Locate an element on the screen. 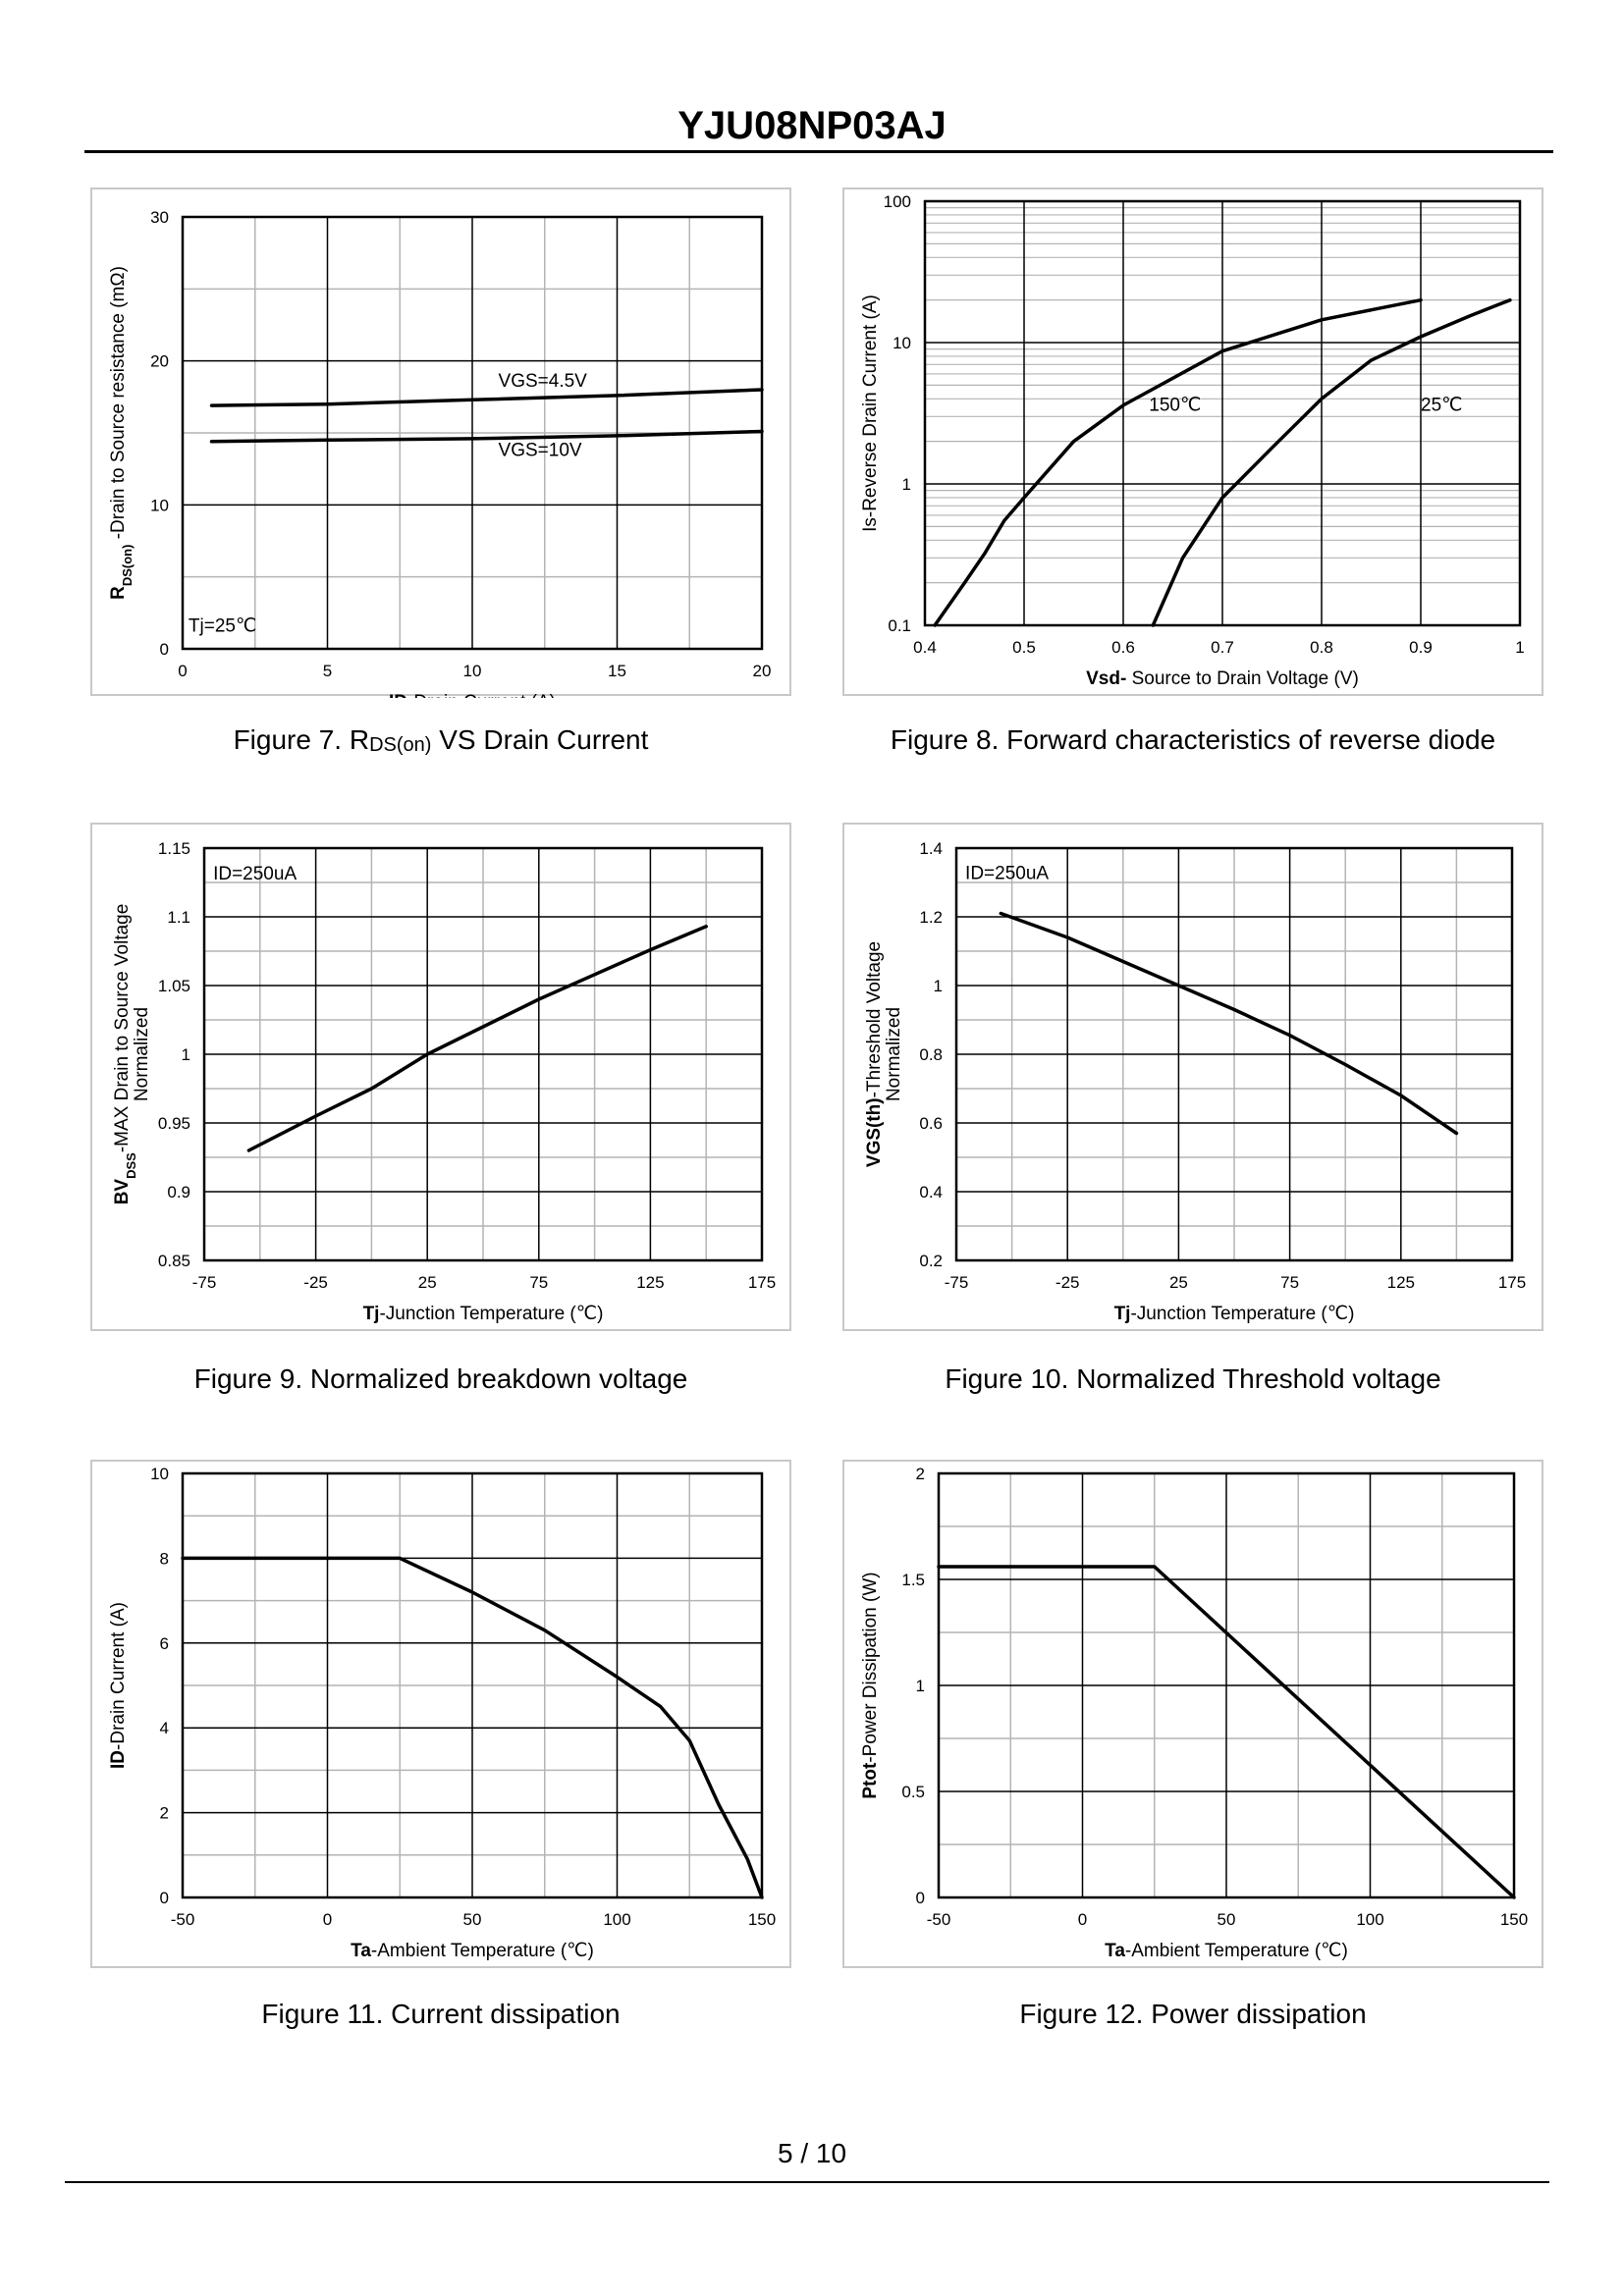  annotation-label: VGS=10V is located at coordinates (540, 450).